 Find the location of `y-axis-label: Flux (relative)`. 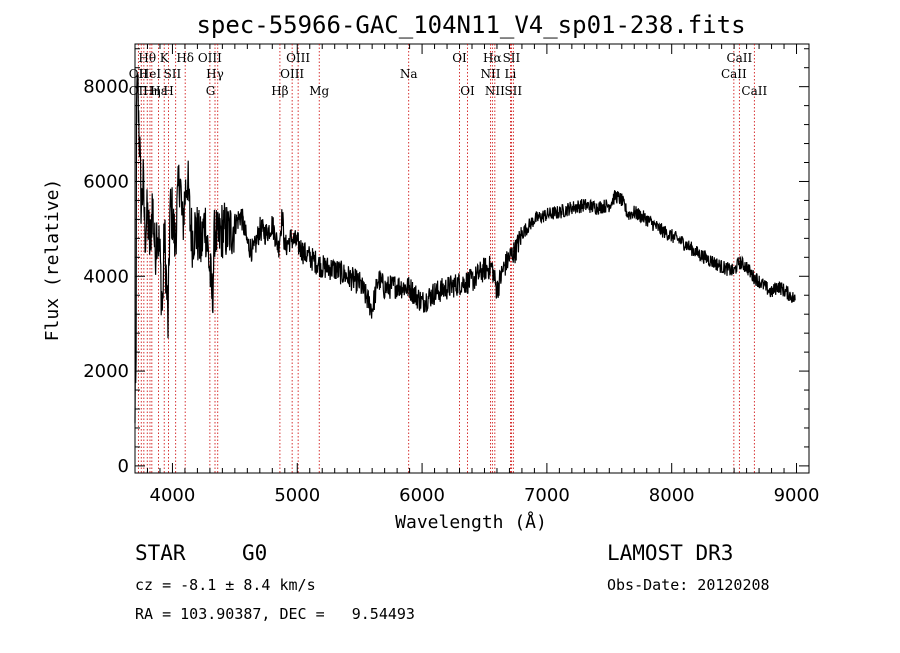

y-axis-label: Flux (relative) is located at coordinates (52, 260).